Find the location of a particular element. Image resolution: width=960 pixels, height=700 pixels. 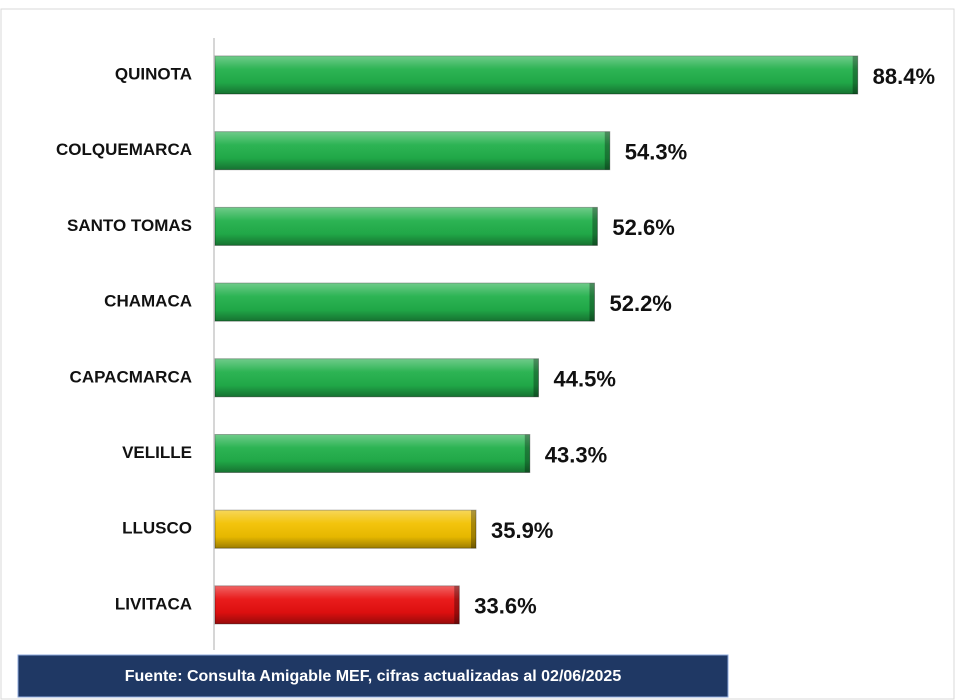

category-label: QUINOTA is located at coordinates (153, 73).